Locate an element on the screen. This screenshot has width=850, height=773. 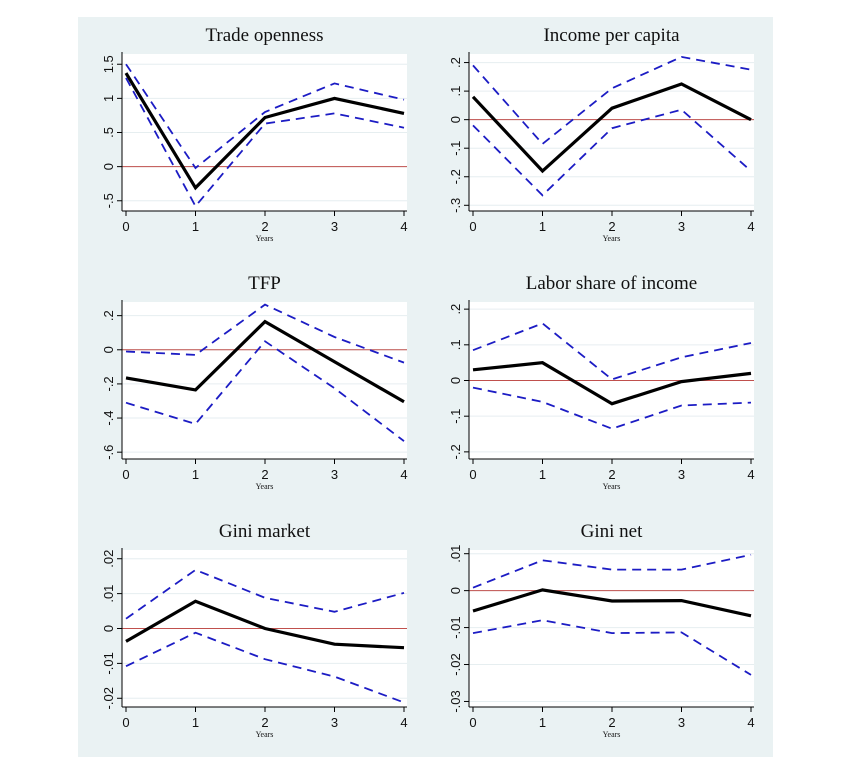
panel-6: Gini net -.03 -.02 -.01 0 .01 0 1 2 3 4 Years is located at coordinates (601, 630).